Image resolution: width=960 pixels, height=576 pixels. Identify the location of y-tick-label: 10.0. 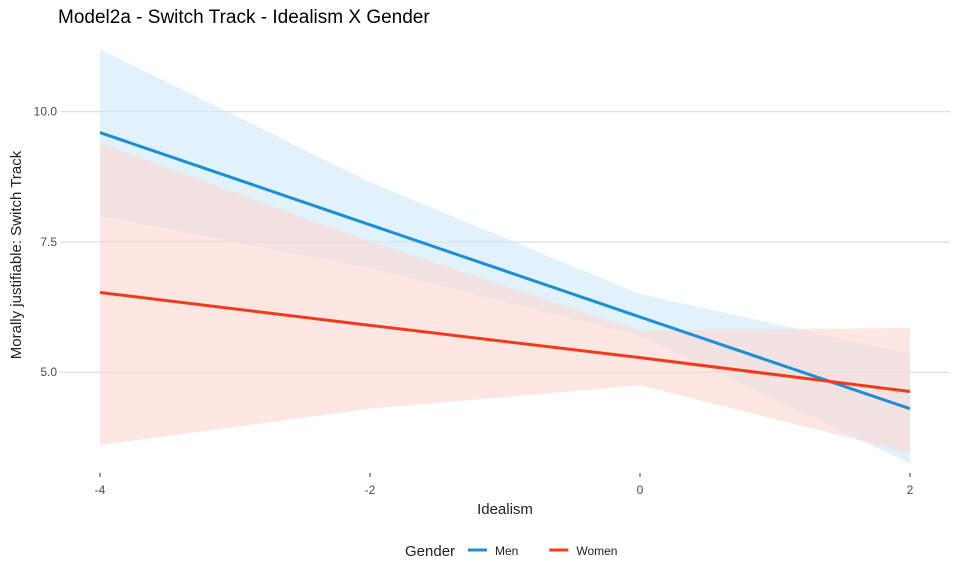
(46, 112).